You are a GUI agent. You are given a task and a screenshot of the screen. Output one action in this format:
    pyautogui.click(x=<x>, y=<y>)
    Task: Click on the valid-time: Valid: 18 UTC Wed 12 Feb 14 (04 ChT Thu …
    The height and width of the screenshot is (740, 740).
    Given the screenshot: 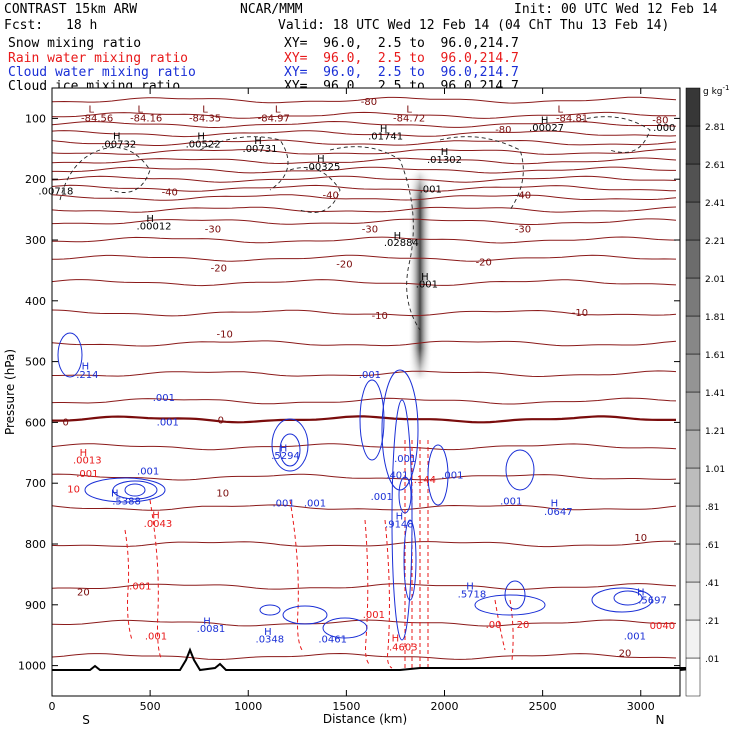 What is the action you would take?
    pyautogui.click(x=474, y=25)
    